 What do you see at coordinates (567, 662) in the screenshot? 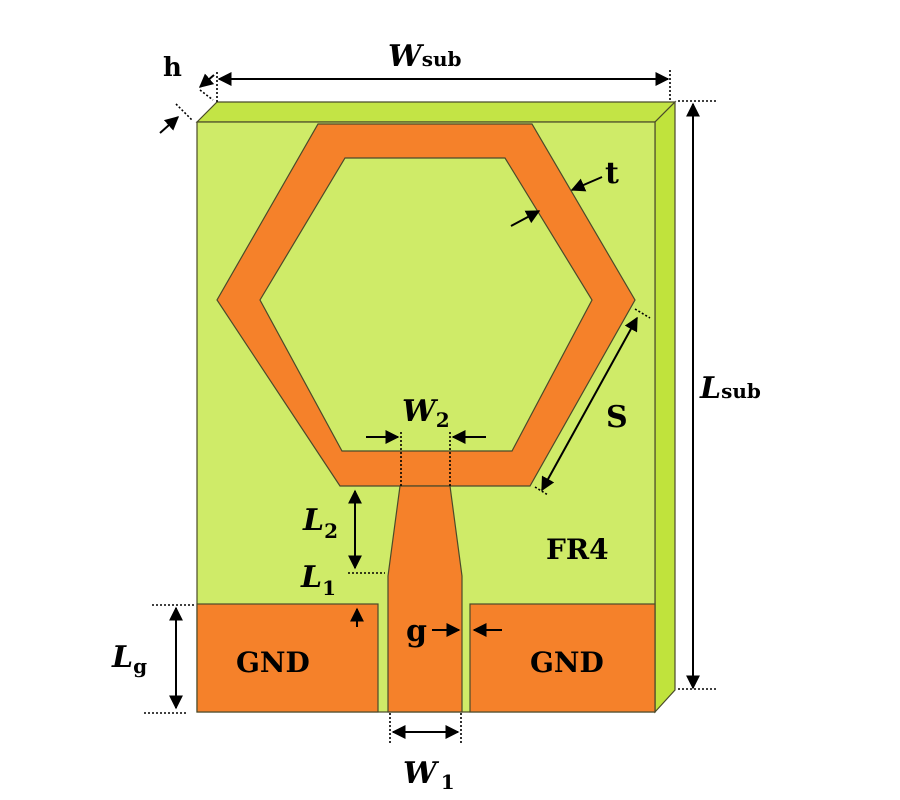
I see `ground-label-right: GND` at bounding box center [567, 662].